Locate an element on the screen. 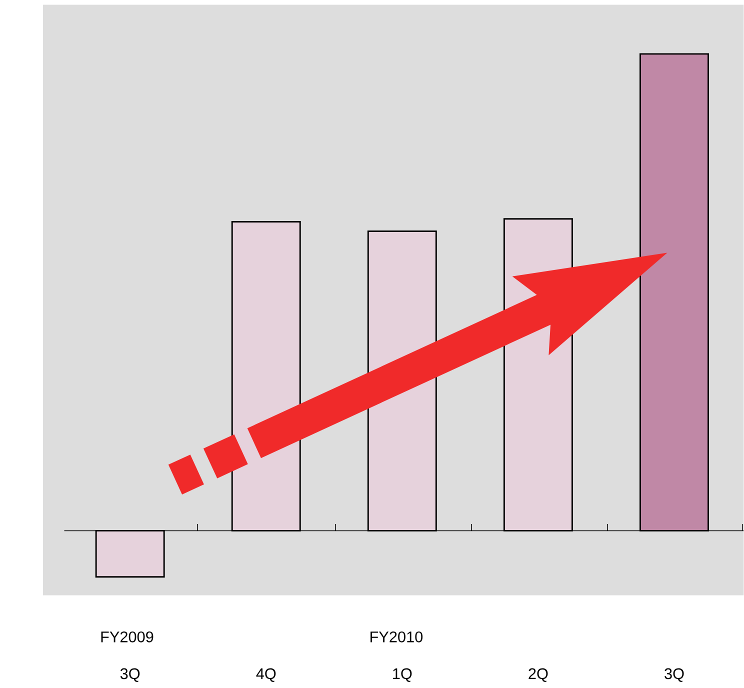 The width and height of the screenshot is (744, 688). x-tick-label: 2Q is located at coordinates (538, 675).